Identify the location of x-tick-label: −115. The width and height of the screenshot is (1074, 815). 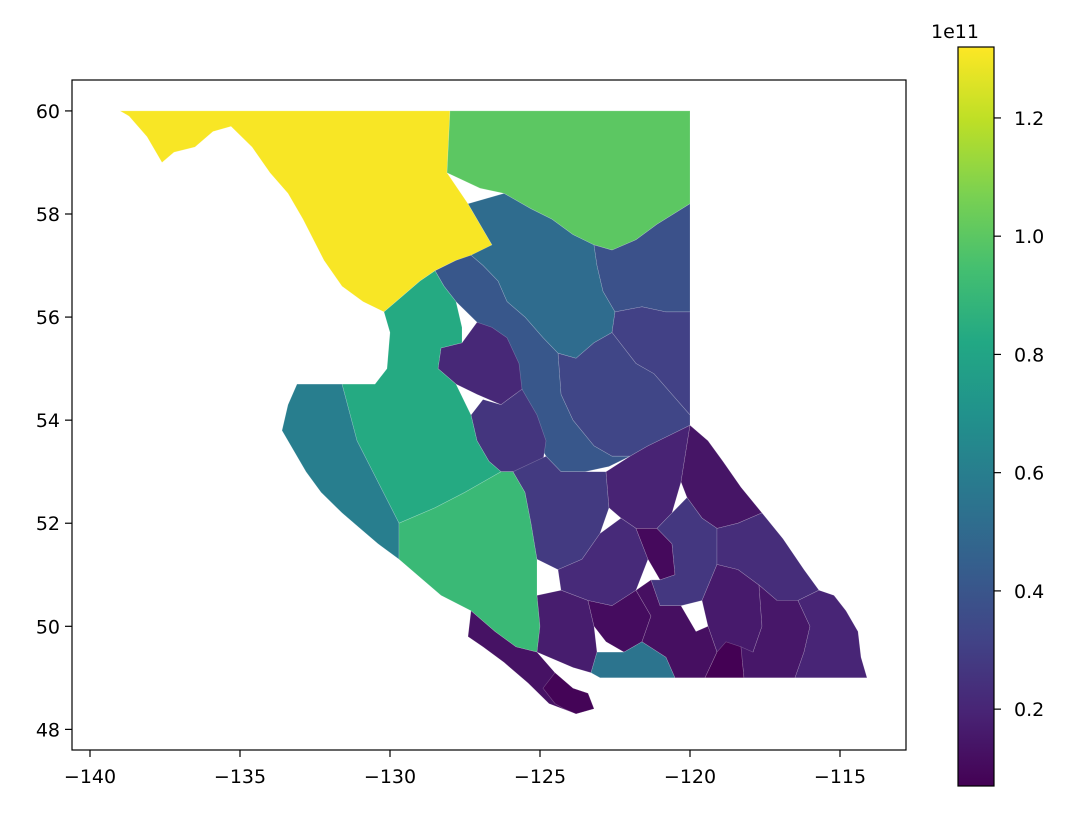
(840, 777).